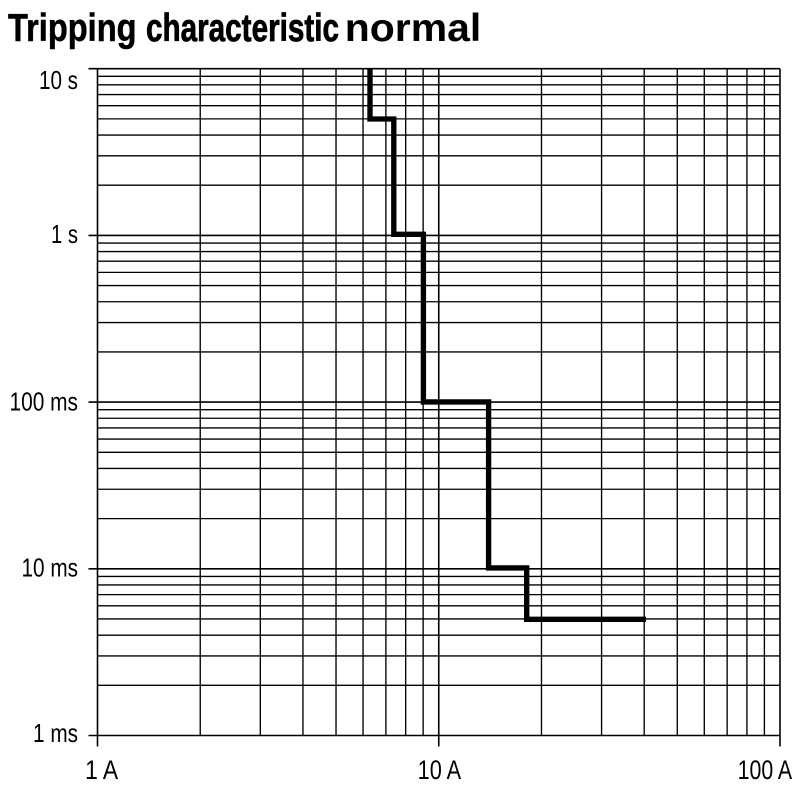 Image resolution: width=800 pixels, height=800 pixels. What do you see at coordinates (242, 28) in the screenshot?
I see `svg-text: characteristic` at bounding box center [242, 28].